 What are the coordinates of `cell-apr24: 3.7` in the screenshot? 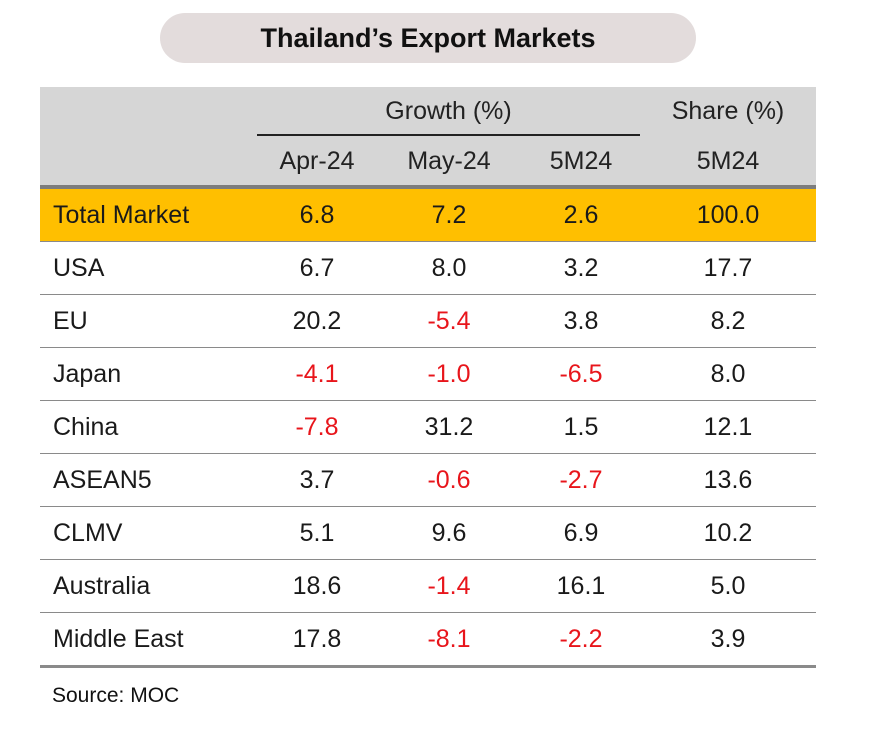 It's located at (317, 479).